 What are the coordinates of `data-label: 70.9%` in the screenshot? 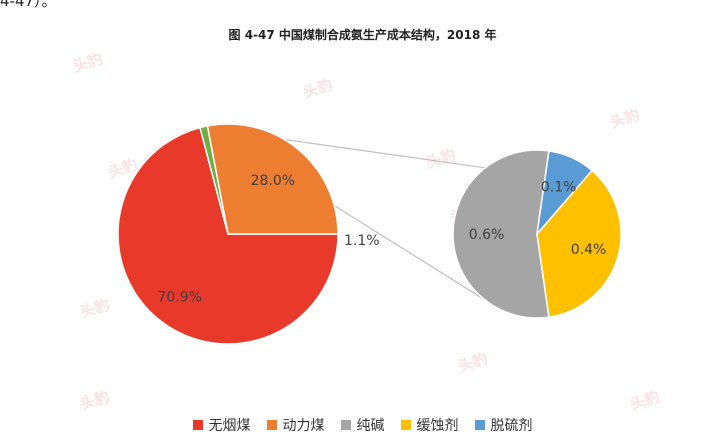 It's located at (179, 298).